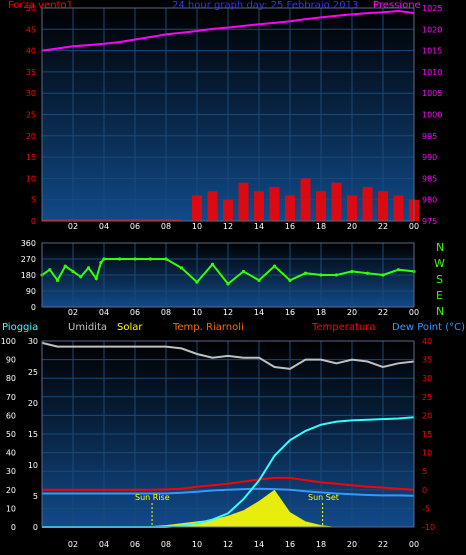 The height and width of the screenshot is (555, 466). I want to click on y-right-tick-label: 1010, so click(432, 72).